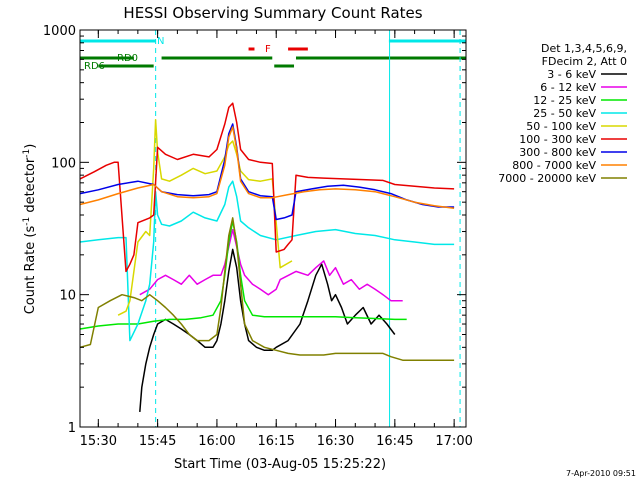 This screenshot has height=480, width=640. I want to click on flag-label-rd6: RD6, so click(94, 66).